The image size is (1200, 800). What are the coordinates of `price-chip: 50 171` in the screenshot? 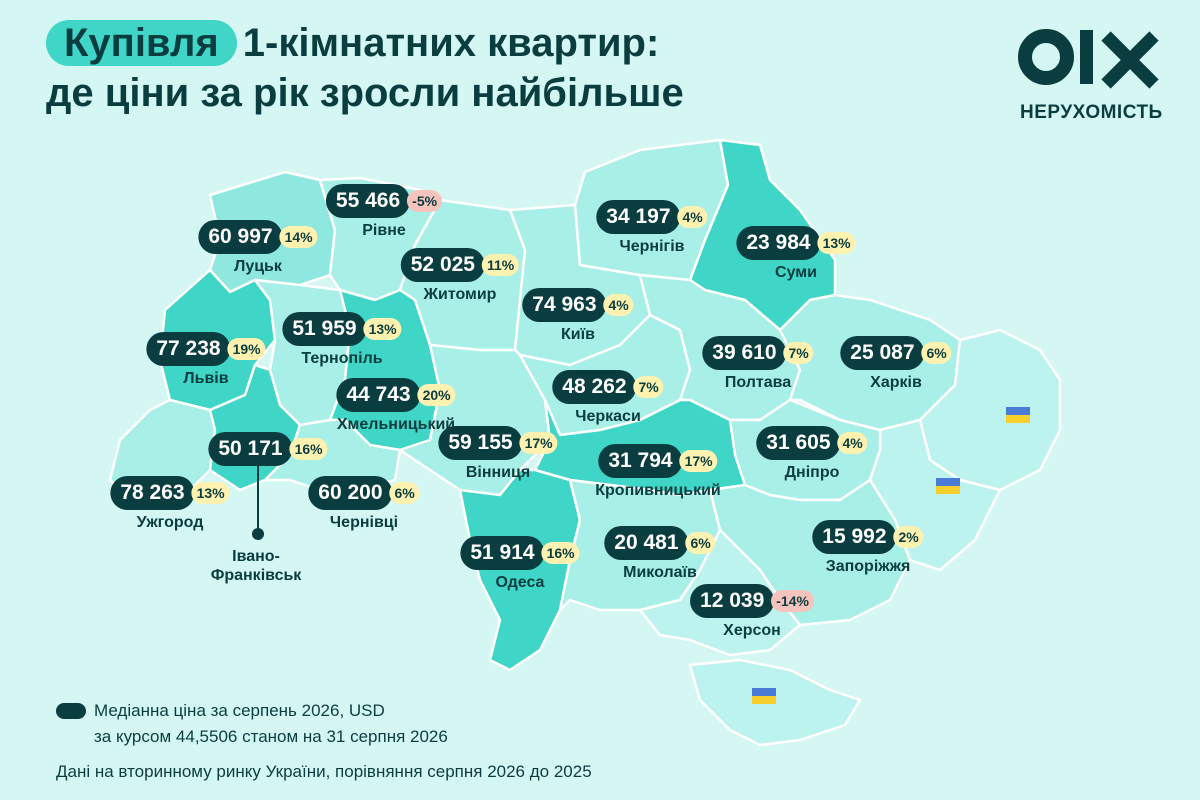 It's located at (250, 449).